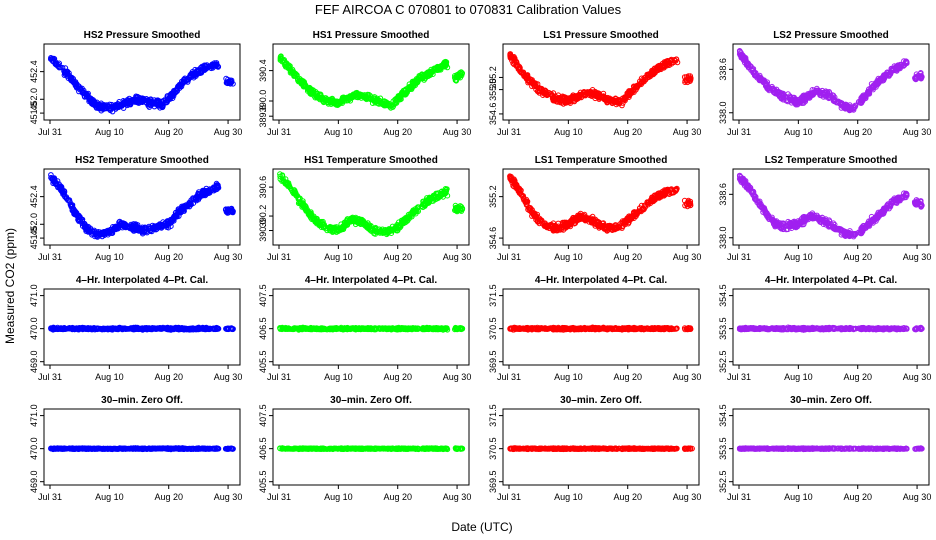 This screenshot has width=936, height=540. Describe the element at coordinates (34, 361) in the screenshot. I see `y-tick-label: 469.0` at that location.